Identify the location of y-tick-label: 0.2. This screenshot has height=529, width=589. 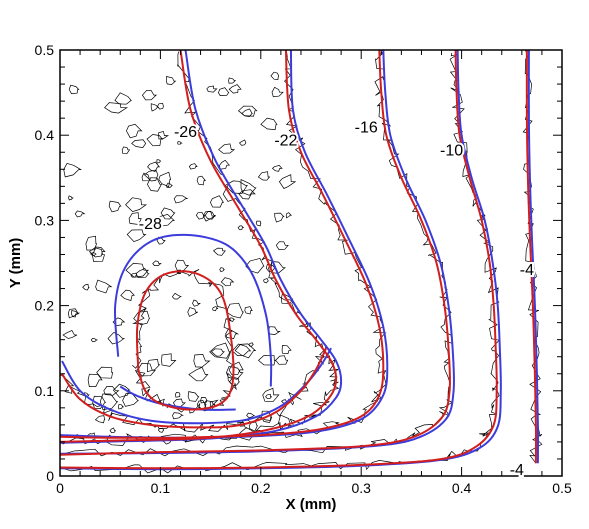
(45, 306).